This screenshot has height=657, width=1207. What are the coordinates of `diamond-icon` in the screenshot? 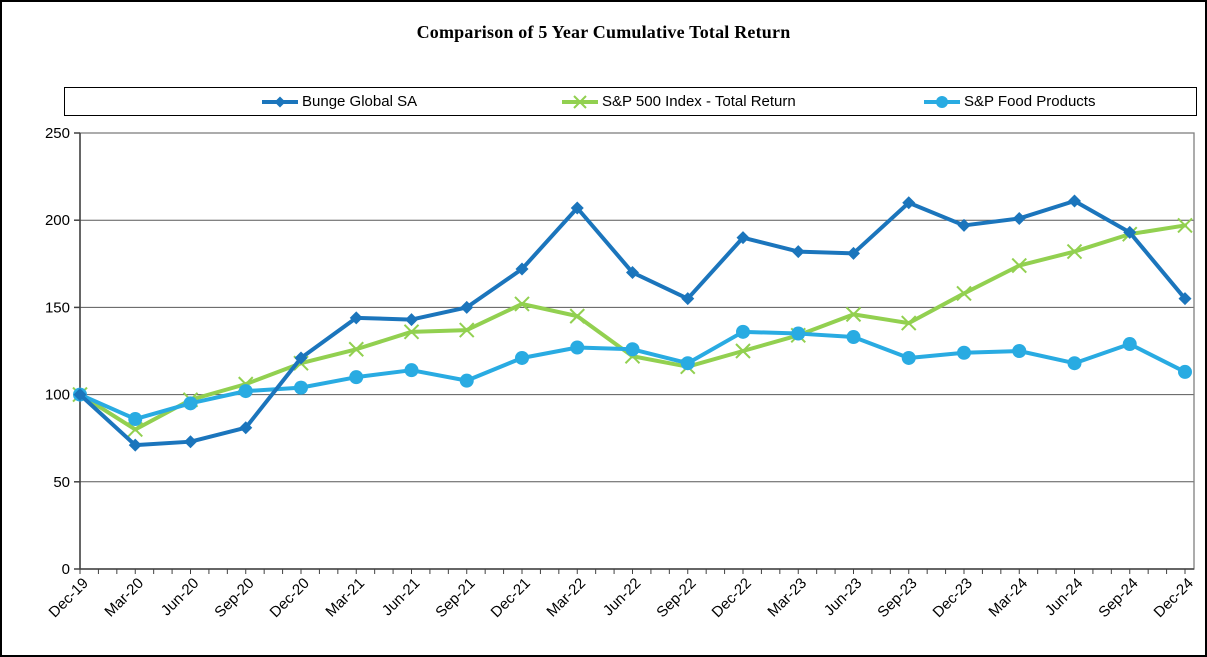 It's located at (280, 101).